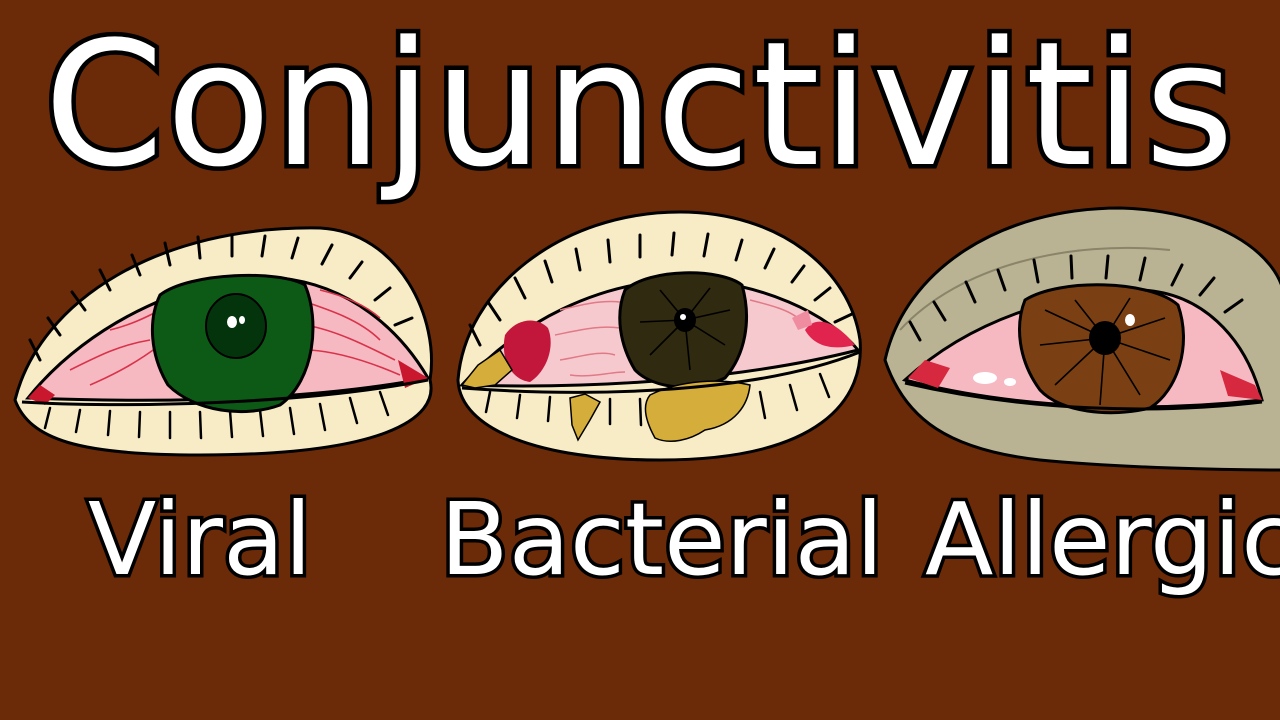  What do you see at coordinates (1105, 338) in the screenshot?
I see `allergic-pupil` at bounding box center [1105, 338].